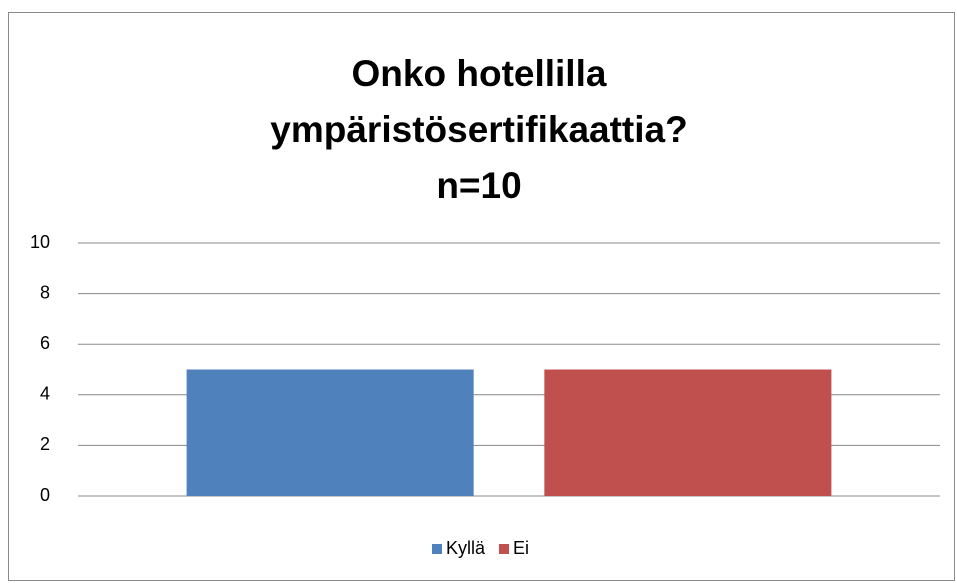  What do you see at coordinates (466, 548) in the screenshot?
I see `legend-label: Kyllä` at bounding box center [466, 548].